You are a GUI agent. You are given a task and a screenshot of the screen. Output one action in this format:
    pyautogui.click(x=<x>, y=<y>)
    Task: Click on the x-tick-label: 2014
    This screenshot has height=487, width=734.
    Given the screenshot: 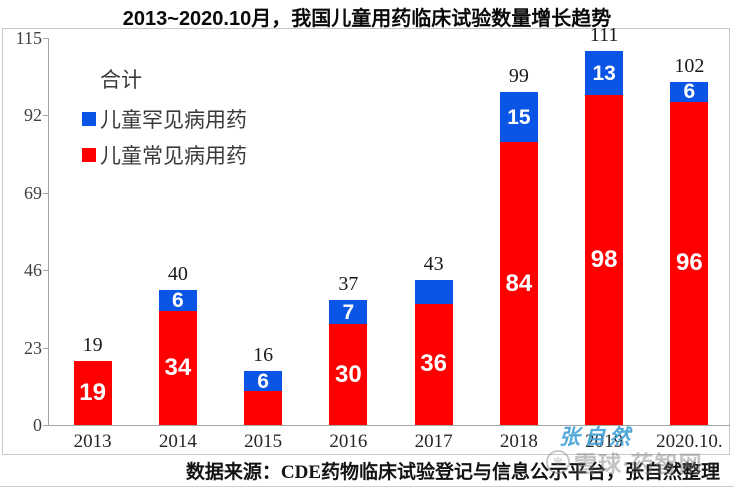 What is the action you would take?
    pyautogui.click(x=177, y=441)
    